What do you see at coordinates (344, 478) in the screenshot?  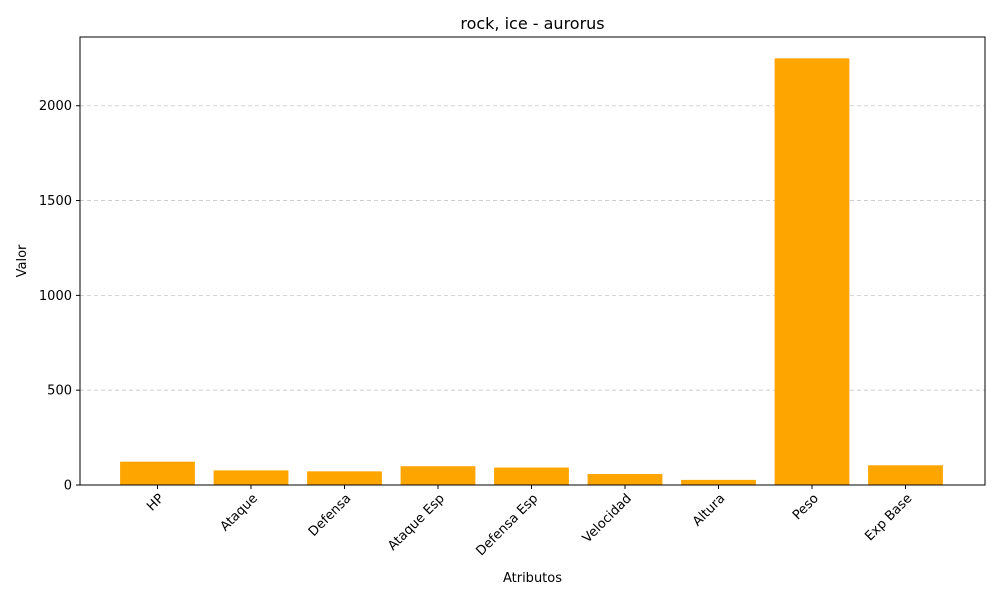 I see `bar-defensa` at bounding box center [344, 478].